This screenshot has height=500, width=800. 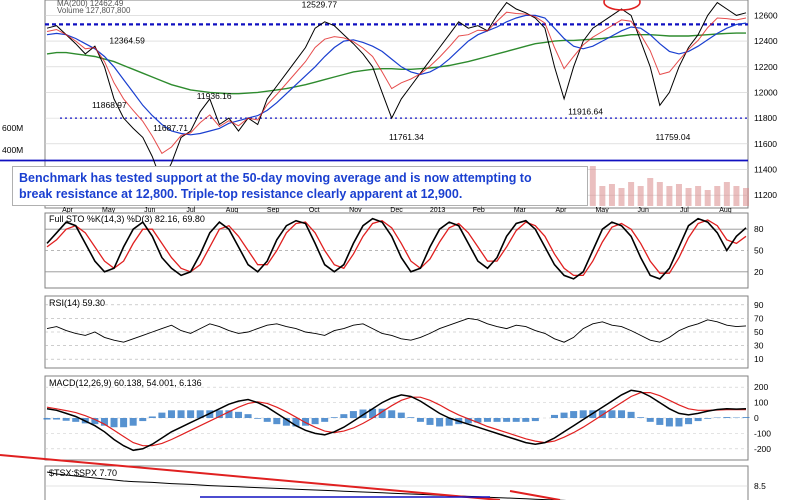 What do you see at coordinates (90, 4) in the screenshot?
I see `ma200-legend: MA(200) 12462.49` at bounding box center [90, 4].